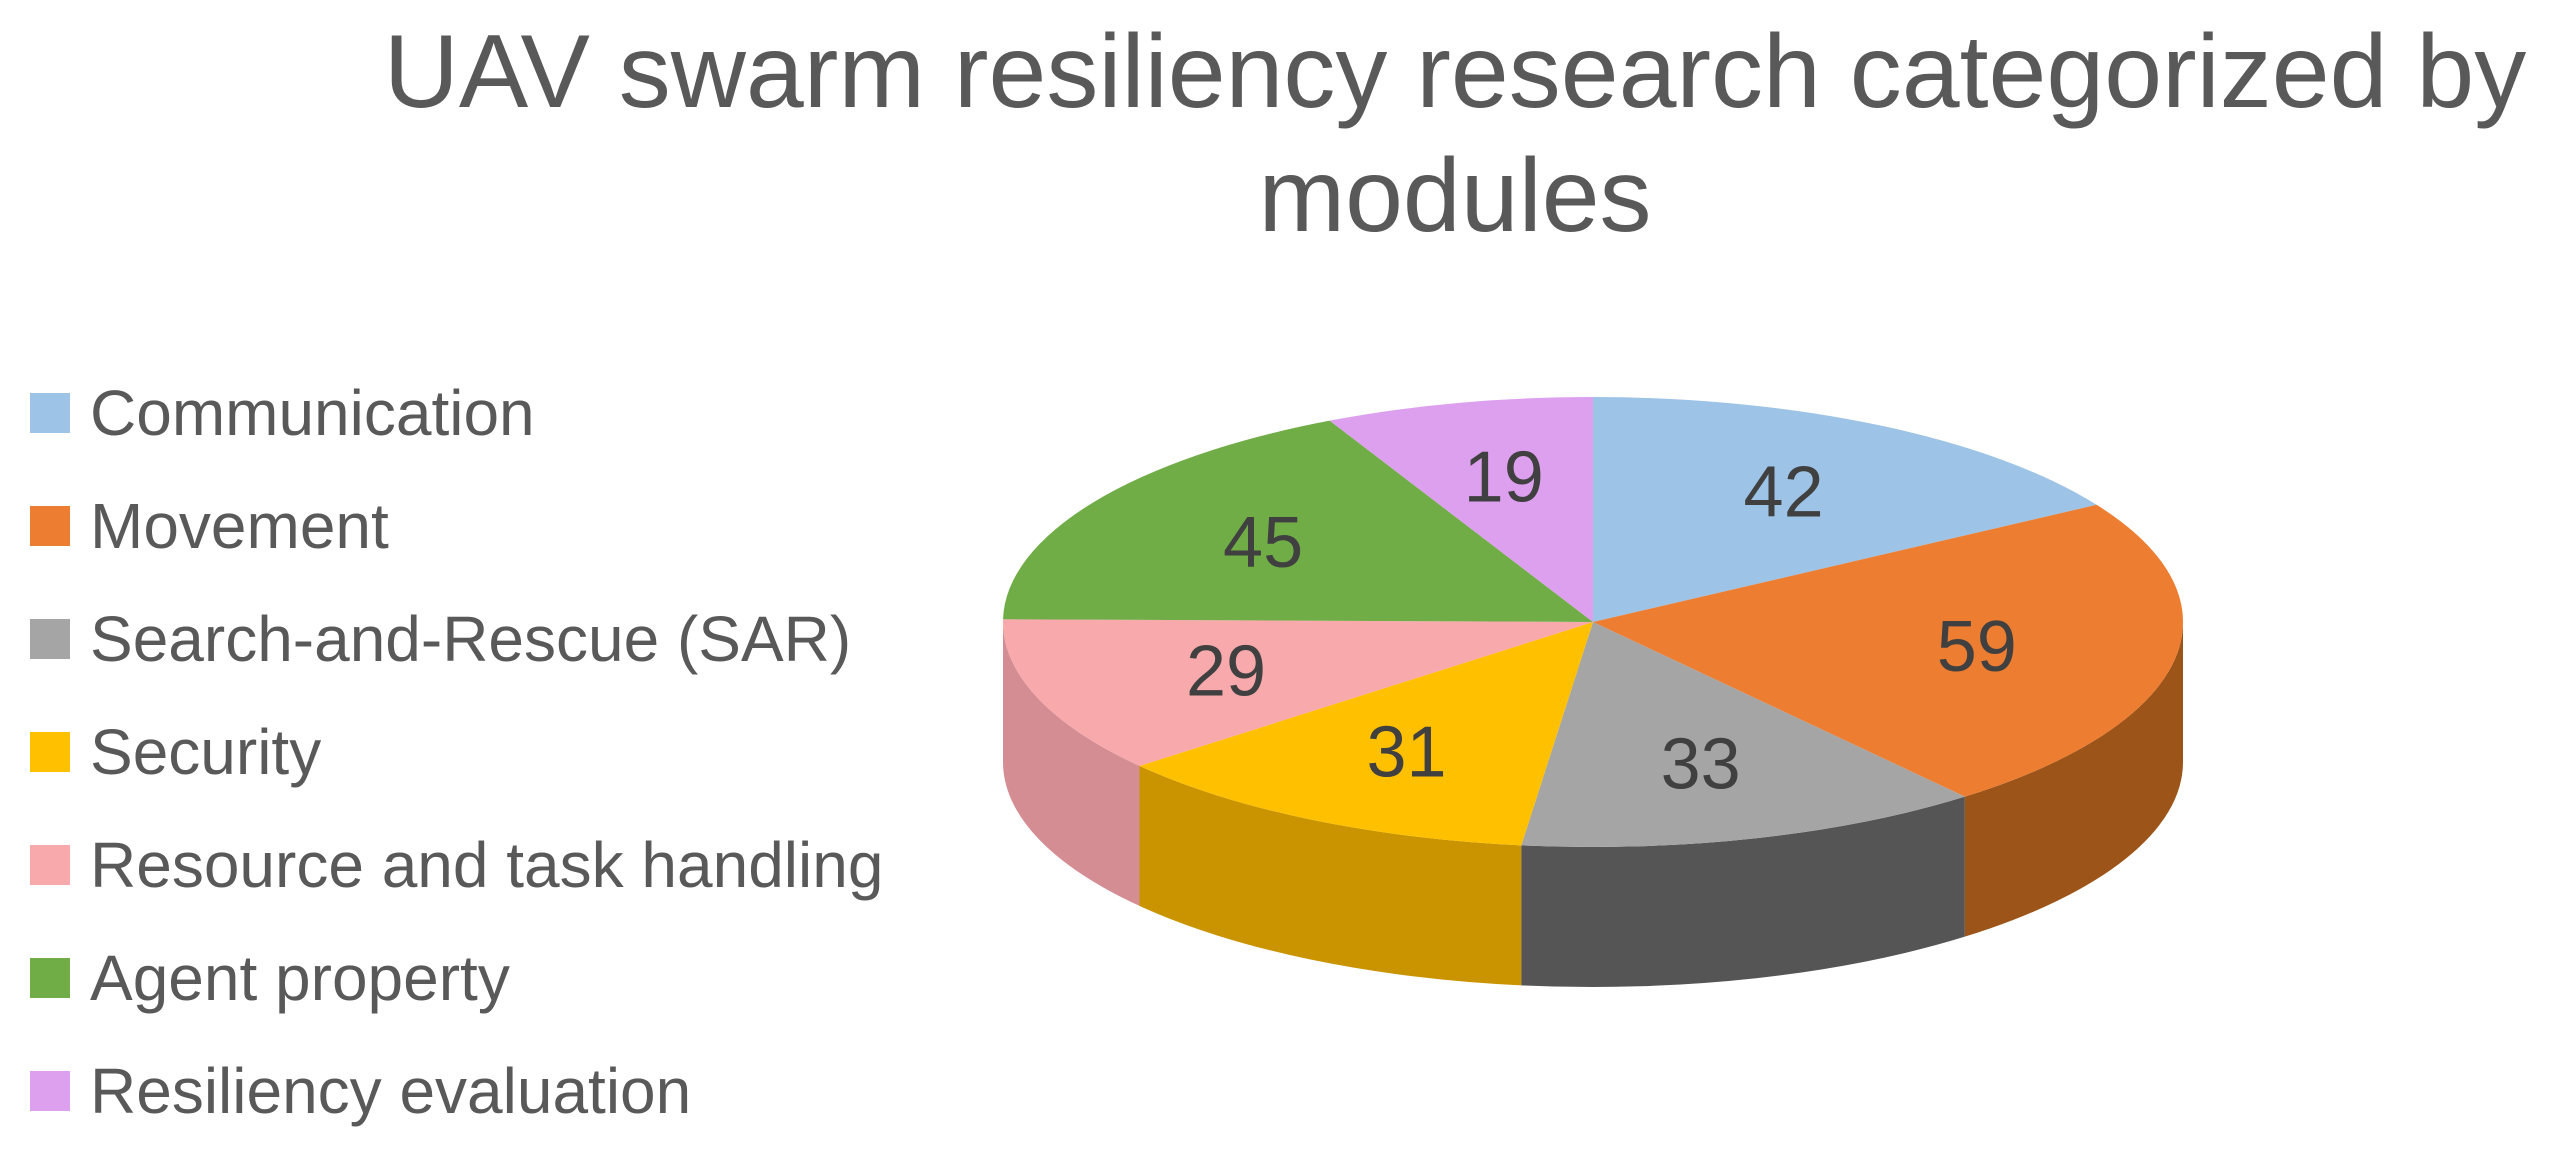 This screenshot has width=2566, height=1166. What do you see at coordinates (1701, 765) in the screenshot?
I see `data-label-search-and-rescue-sar: 33` at bounding box center [1701, 765].